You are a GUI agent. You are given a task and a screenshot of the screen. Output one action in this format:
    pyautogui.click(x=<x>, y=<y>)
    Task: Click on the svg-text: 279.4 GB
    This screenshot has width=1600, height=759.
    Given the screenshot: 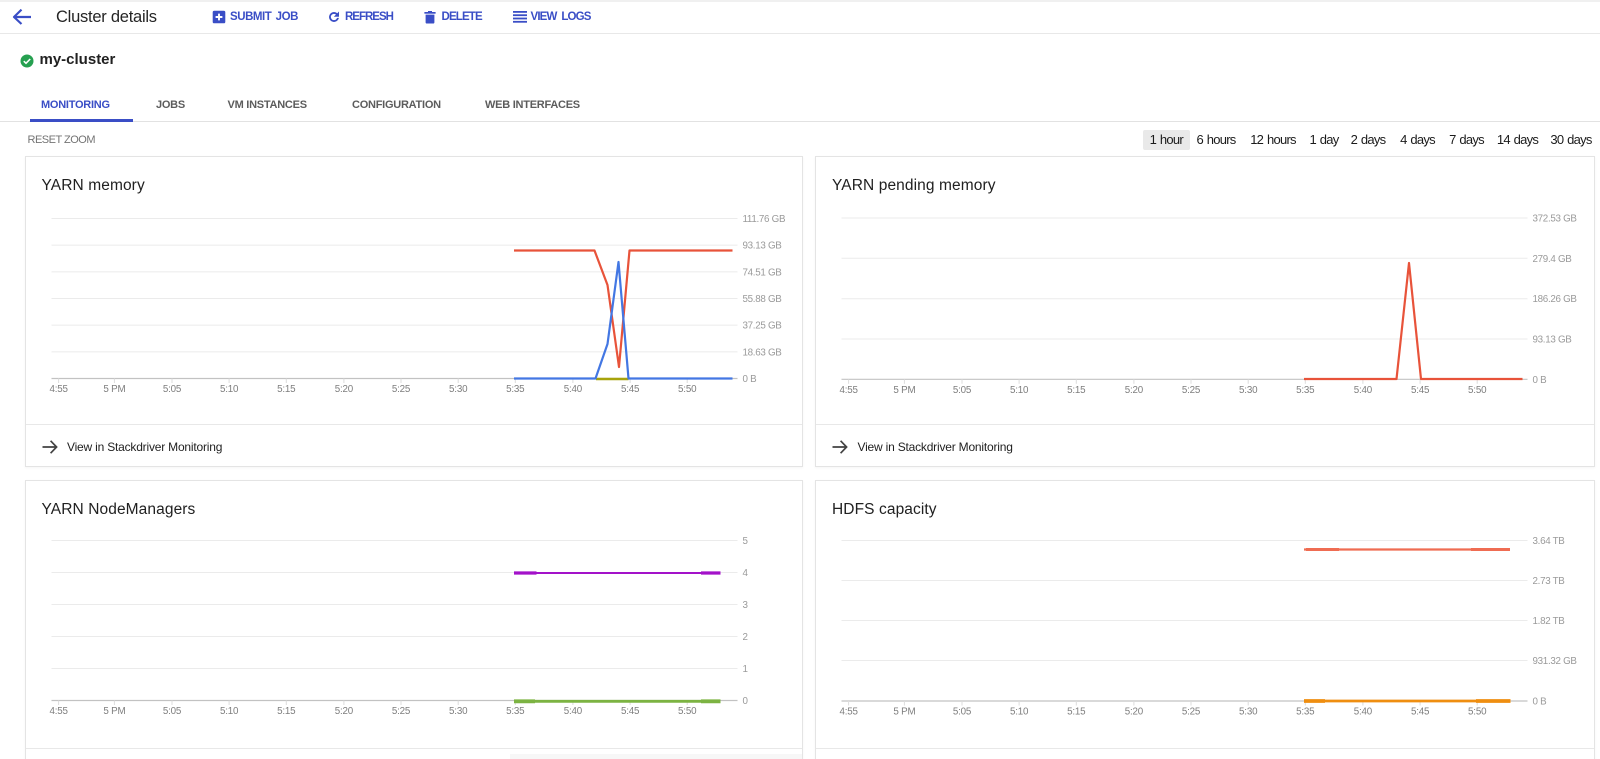 What is the action you would take?
    pyautogui.click(x=1553, y=259)
    